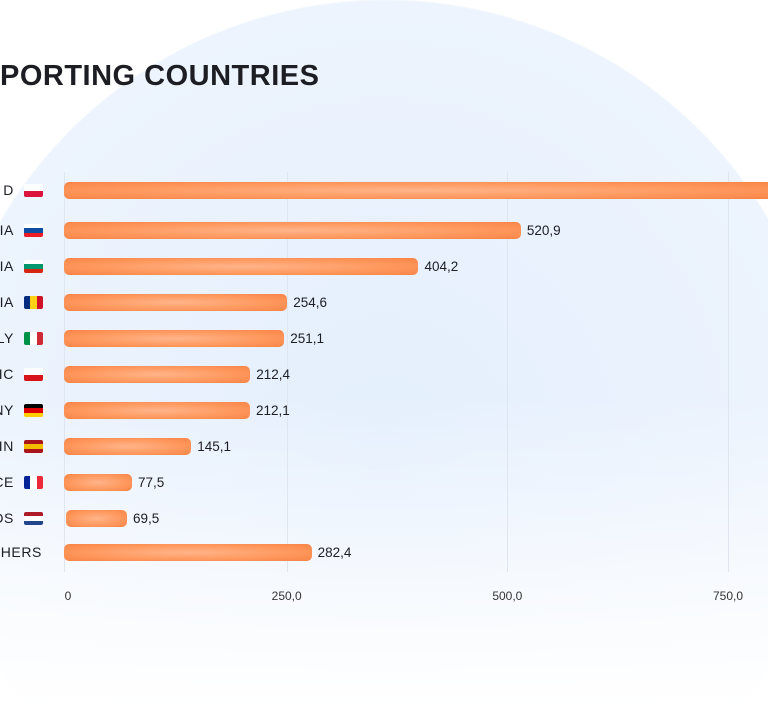  I want to click on bar-row: DS 69,5, so click(384, 519).